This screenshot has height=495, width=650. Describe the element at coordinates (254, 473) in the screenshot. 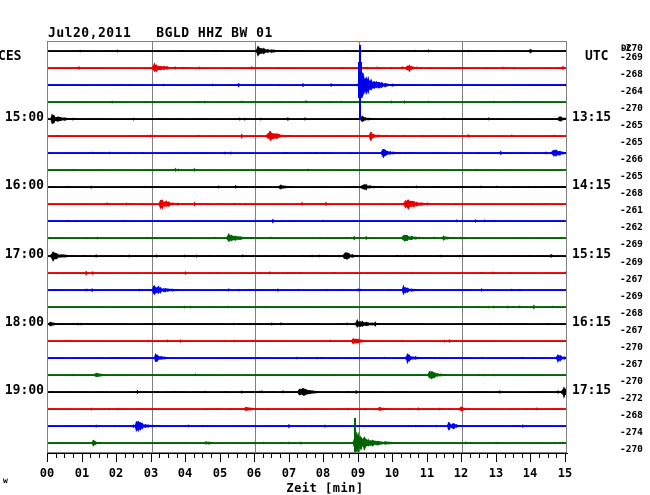

I see `x-tick-label-06: 06` at that location.